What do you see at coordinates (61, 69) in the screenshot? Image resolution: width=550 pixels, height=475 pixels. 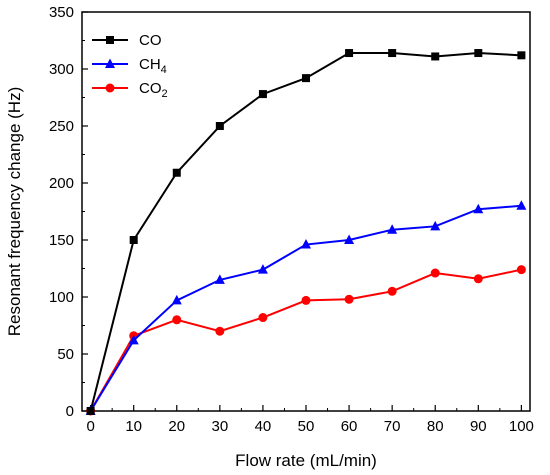 I see `y-tick-label: 300` at bounding box center [61, 69].